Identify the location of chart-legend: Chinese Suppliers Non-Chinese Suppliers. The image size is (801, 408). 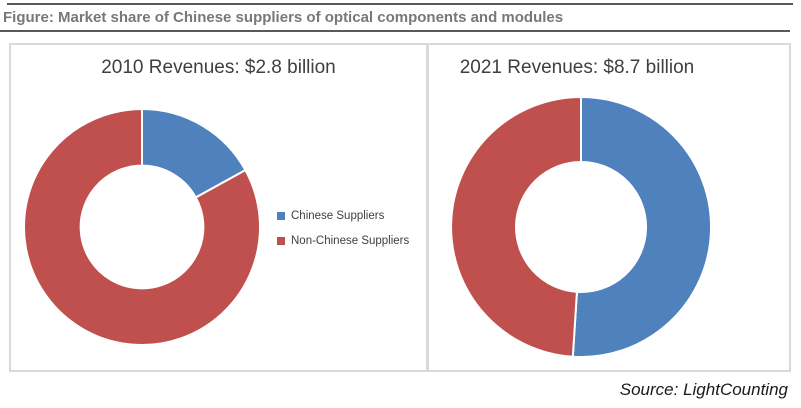
(343, 230).